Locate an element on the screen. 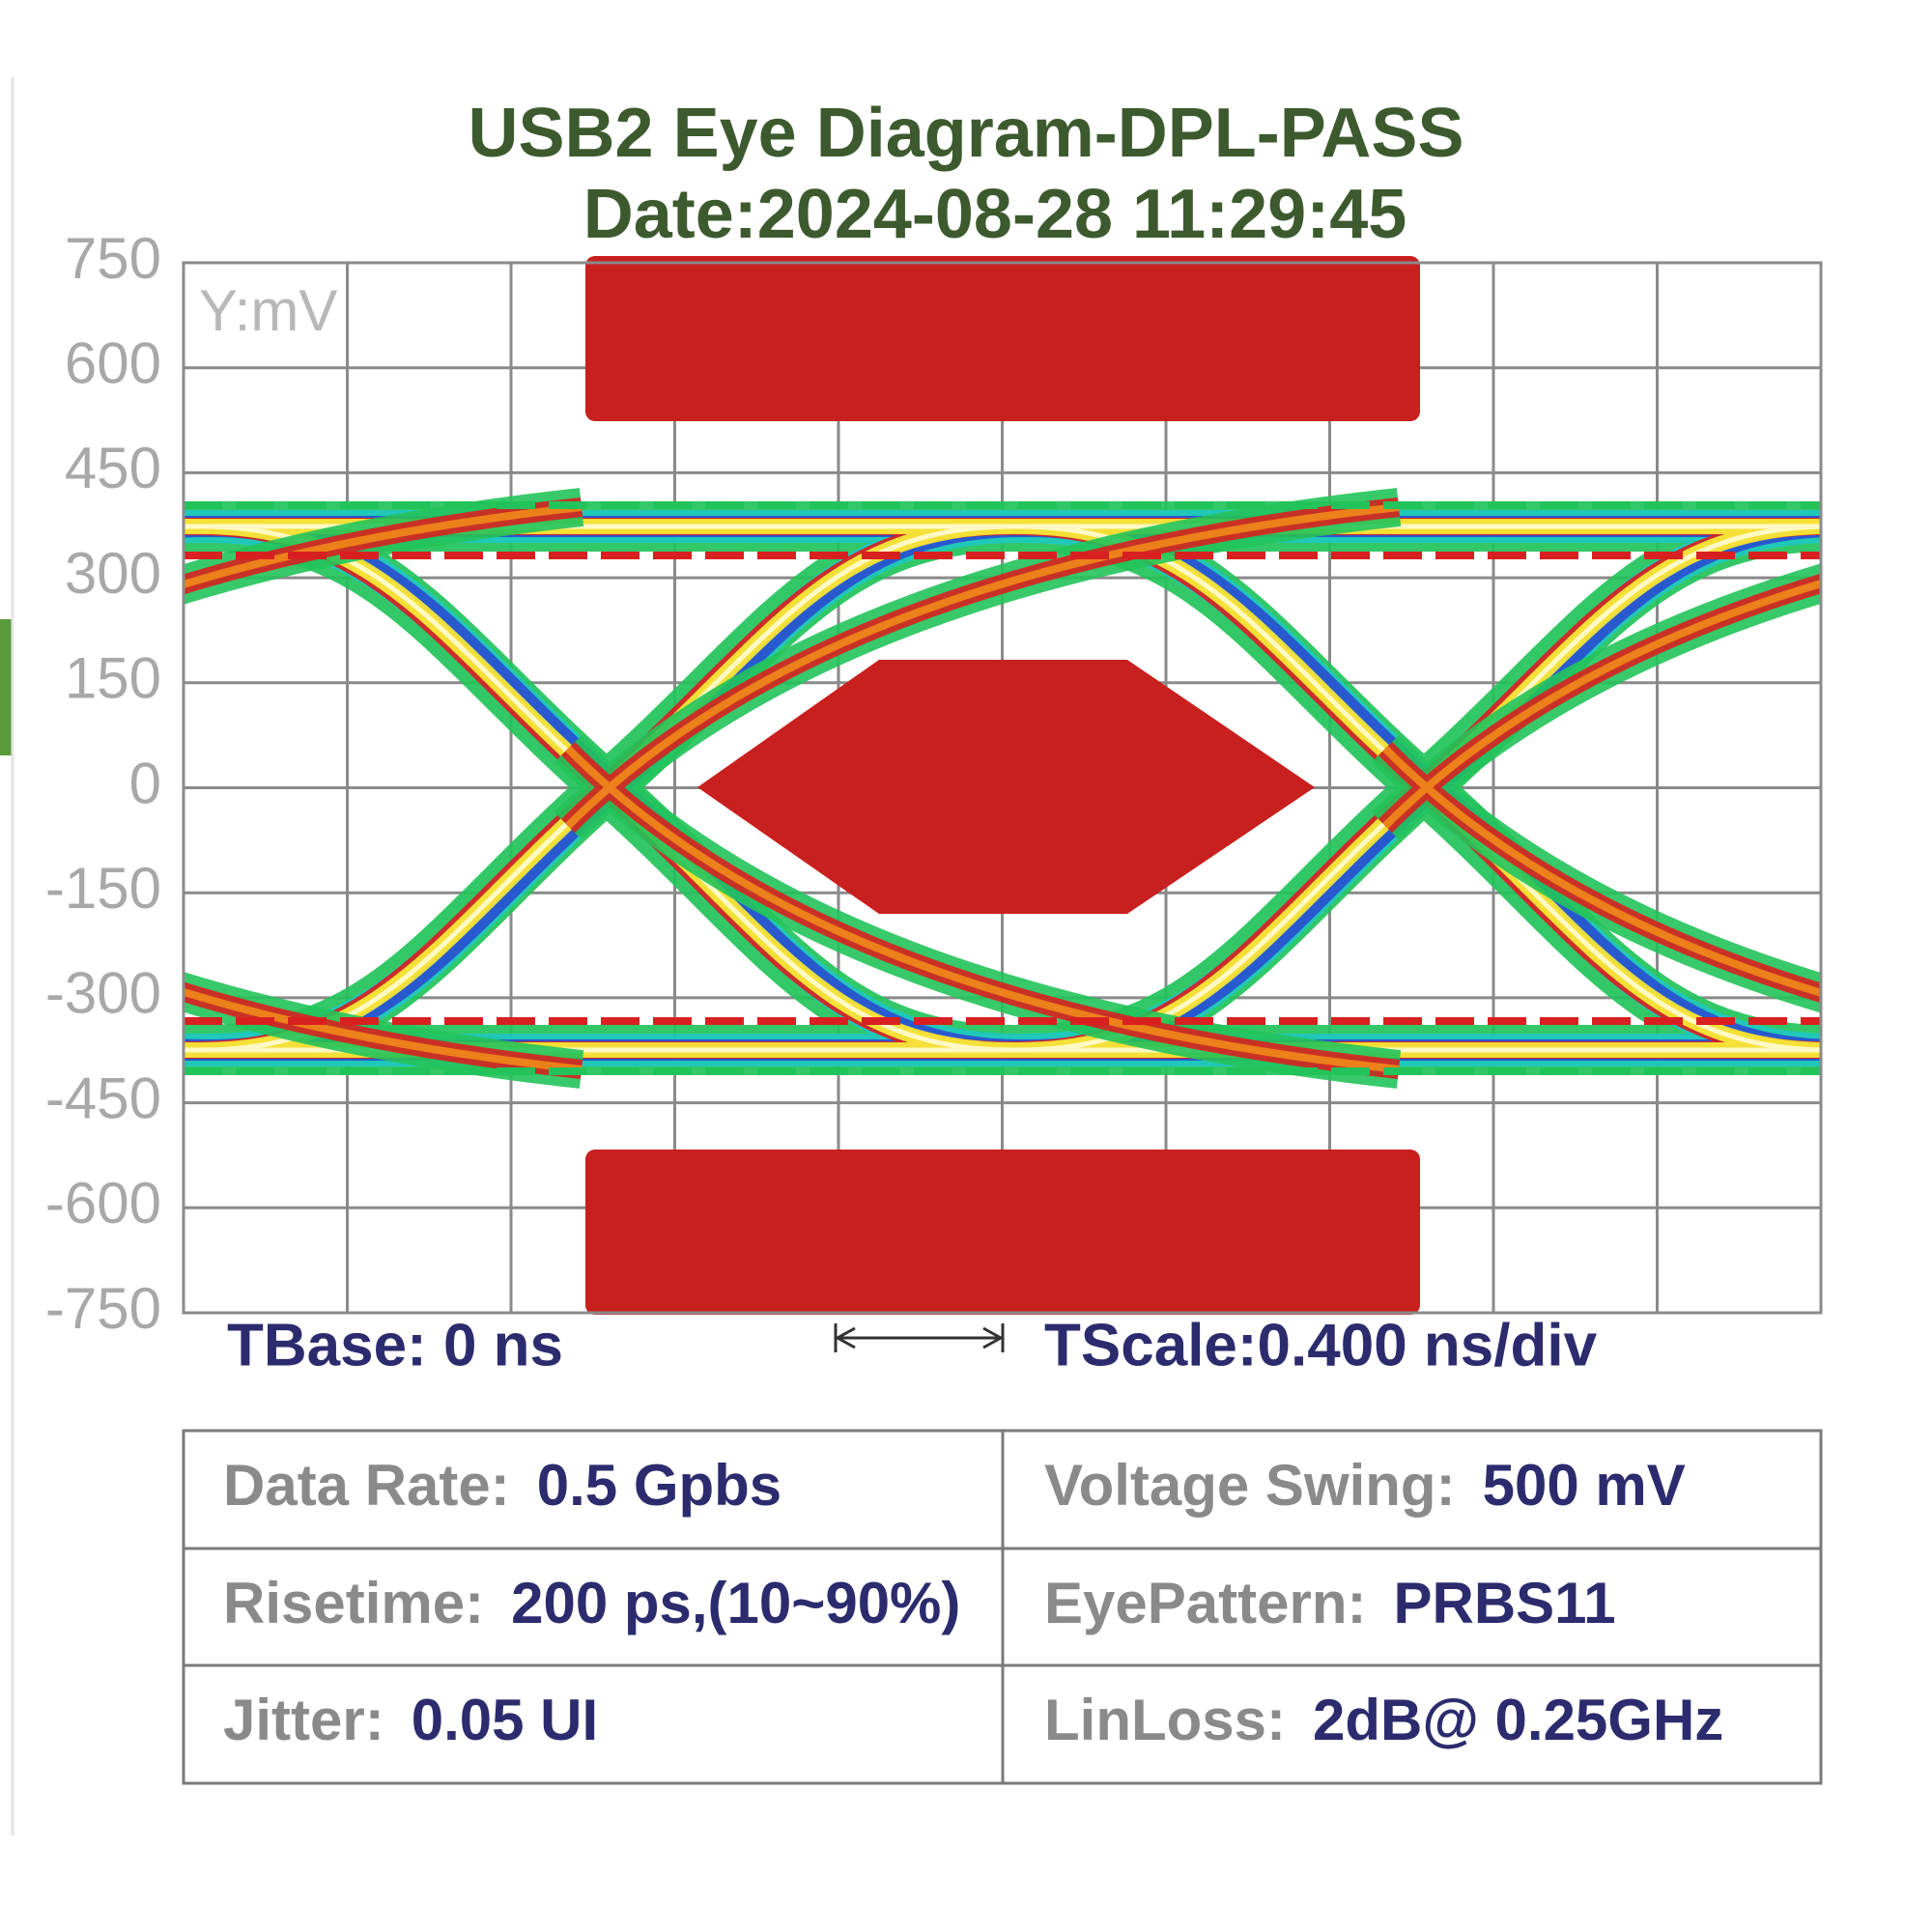  table-cell: Risetime: 200 ps,(10~90%) is located at coordinates (591, 1603).